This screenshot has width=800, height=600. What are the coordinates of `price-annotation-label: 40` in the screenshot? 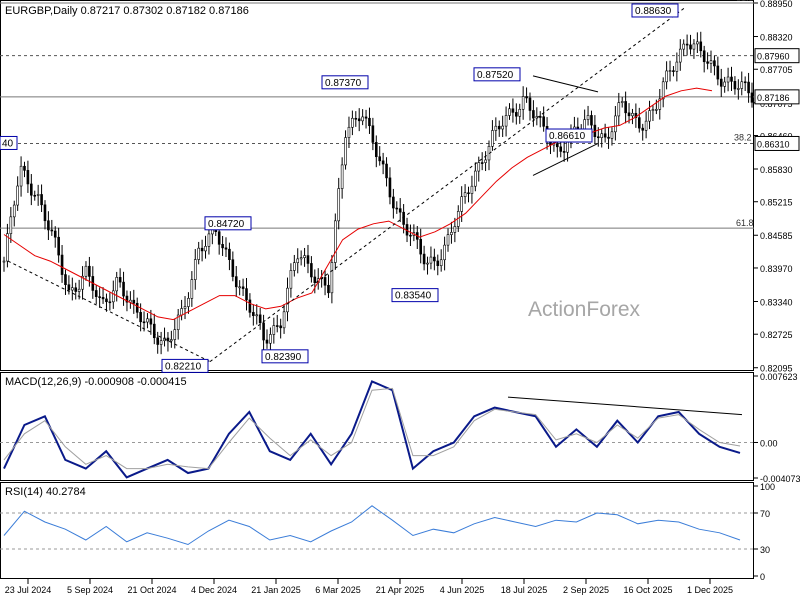 It's located at (8, 143).